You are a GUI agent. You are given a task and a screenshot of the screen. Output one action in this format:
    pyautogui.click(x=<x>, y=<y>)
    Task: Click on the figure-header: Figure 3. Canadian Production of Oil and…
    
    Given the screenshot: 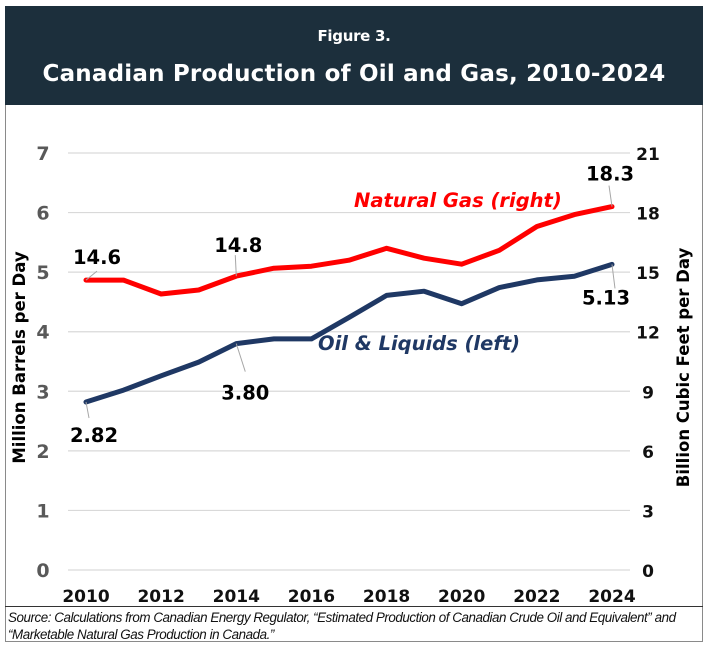 What is the action you would take?
    pyautogui.click(x=354, y=55)
    